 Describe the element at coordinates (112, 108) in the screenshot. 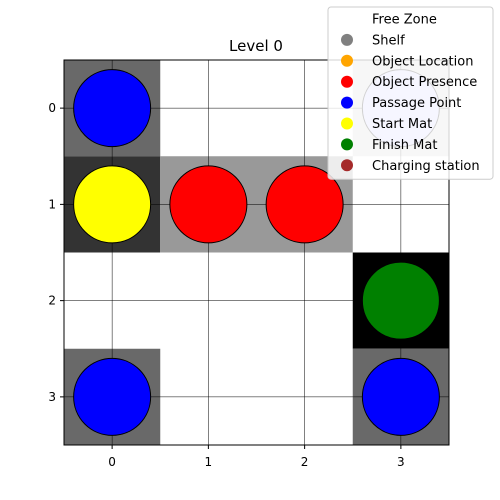

I see `marker-passage-point-r0-c0` at that location.